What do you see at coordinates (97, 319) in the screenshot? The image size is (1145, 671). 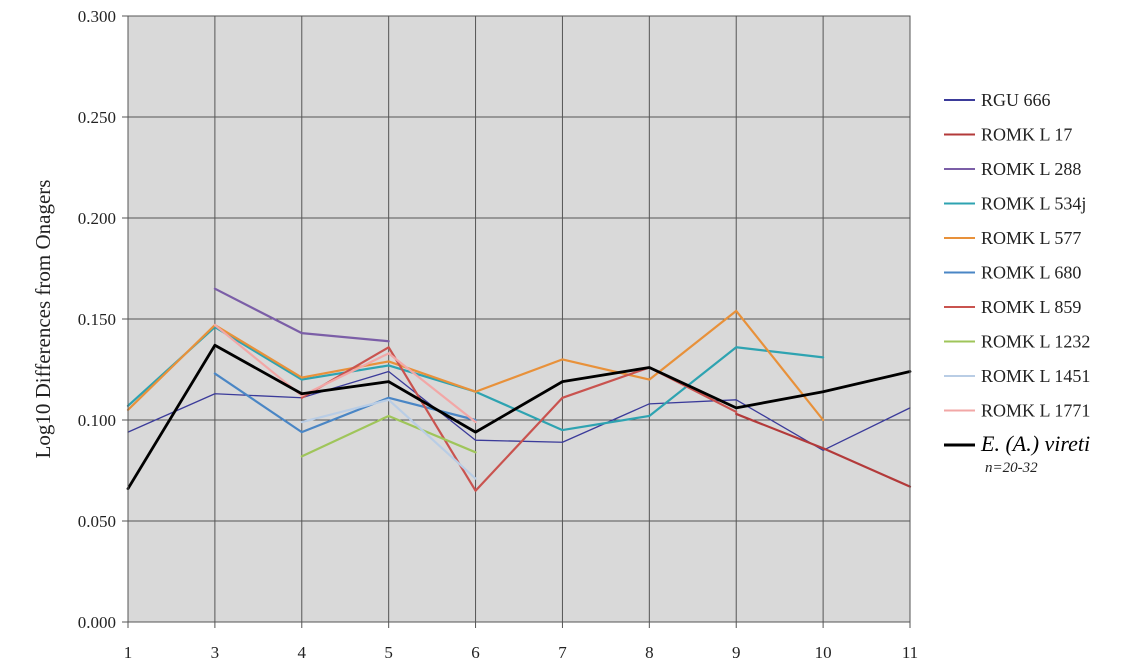 I see `y-tick-label: 0.150` at bounding box center [97, 319].